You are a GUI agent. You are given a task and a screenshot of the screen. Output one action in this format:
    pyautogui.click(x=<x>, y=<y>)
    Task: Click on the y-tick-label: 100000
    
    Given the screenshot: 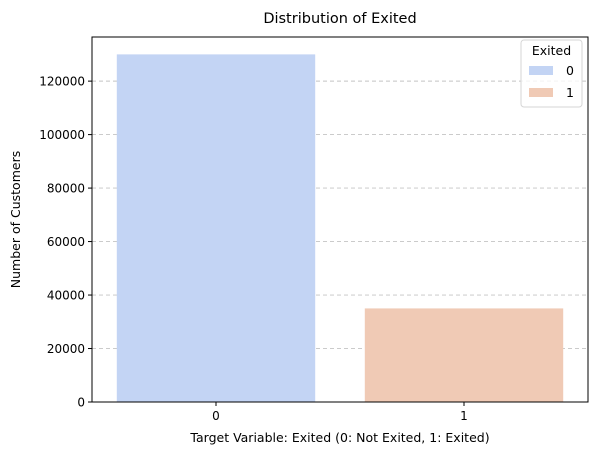 What is the action you would take?
    pyautogui.click(x=62, y=135)
    